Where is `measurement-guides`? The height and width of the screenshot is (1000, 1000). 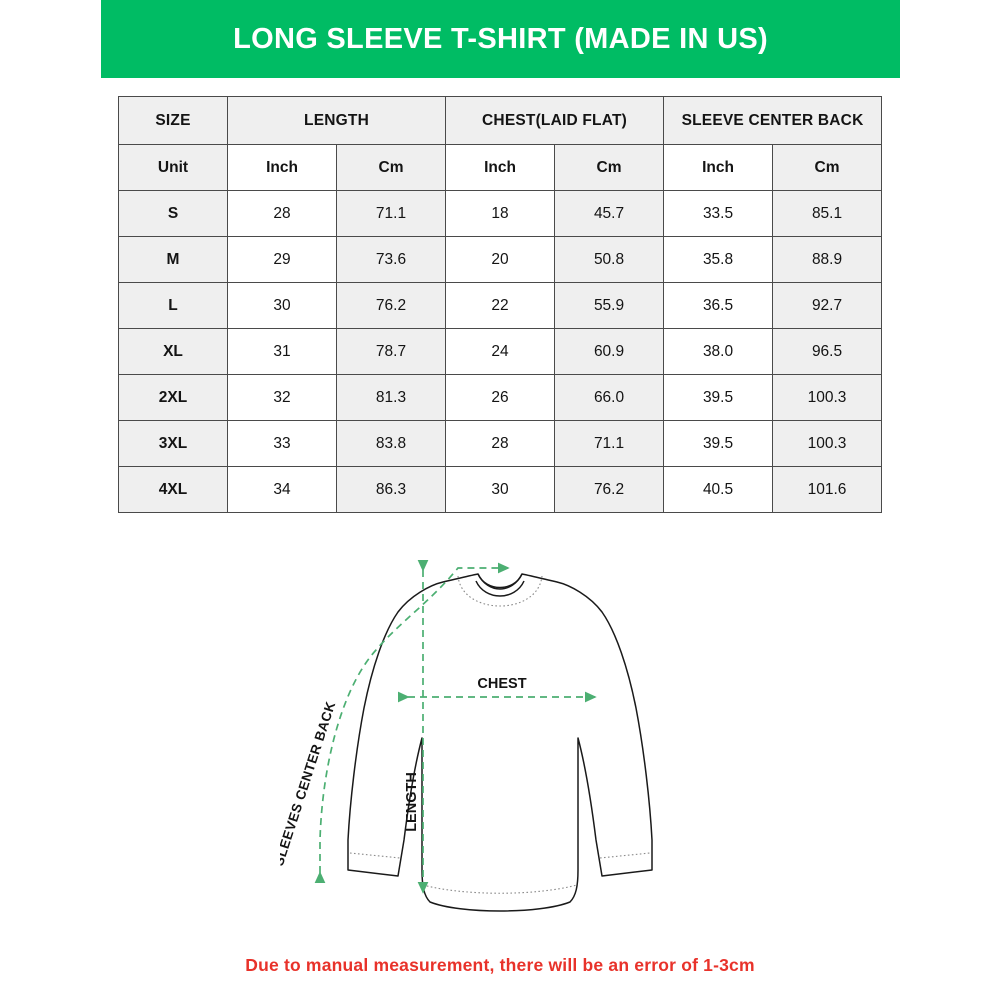
measurement-guides is located at coordinates (455, 726).